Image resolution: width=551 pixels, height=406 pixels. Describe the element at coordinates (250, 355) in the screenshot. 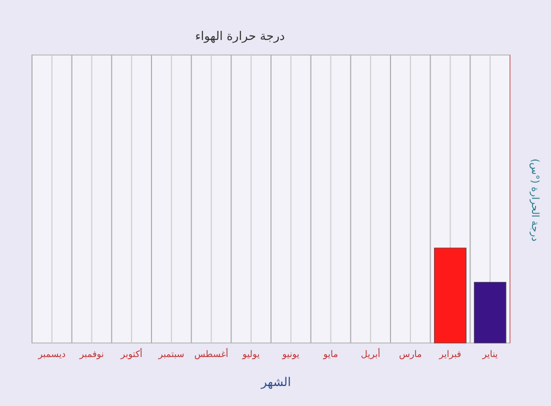

I see `x-tick-label: يوليو` at that location.